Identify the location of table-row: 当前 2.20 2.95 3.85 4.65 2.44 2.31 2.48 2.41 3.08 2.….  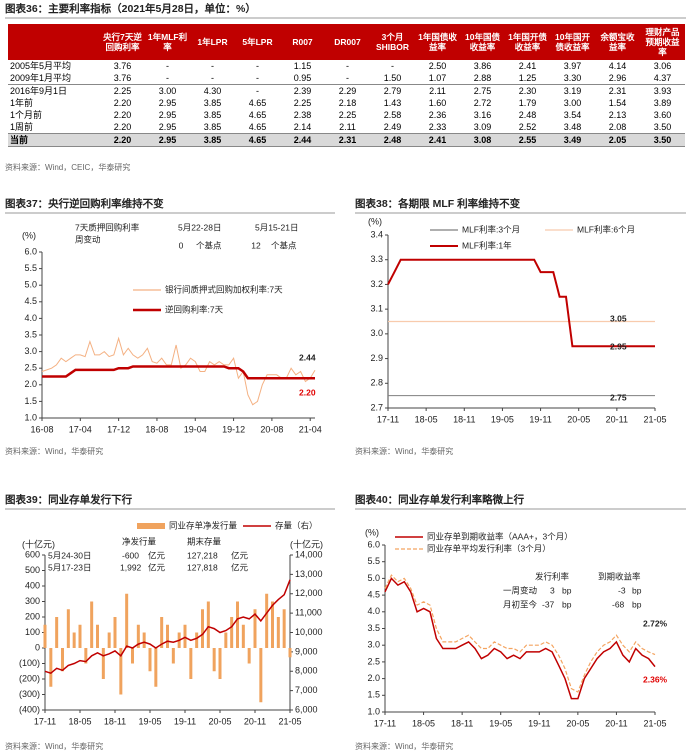
(346, 140).